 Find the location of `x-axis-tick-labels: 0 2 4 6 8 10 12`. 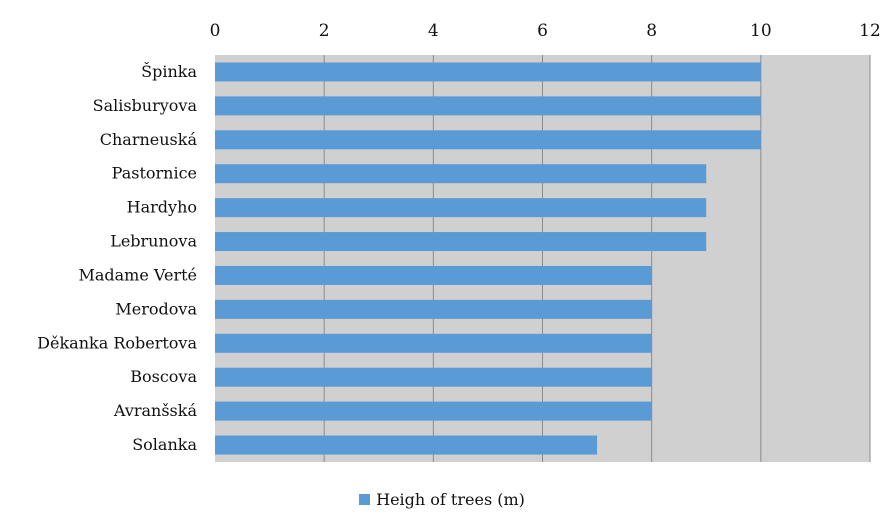

x-axis-tick-labels: 0 2 4 6 8 10 12 is located at coordinates (545, 31).